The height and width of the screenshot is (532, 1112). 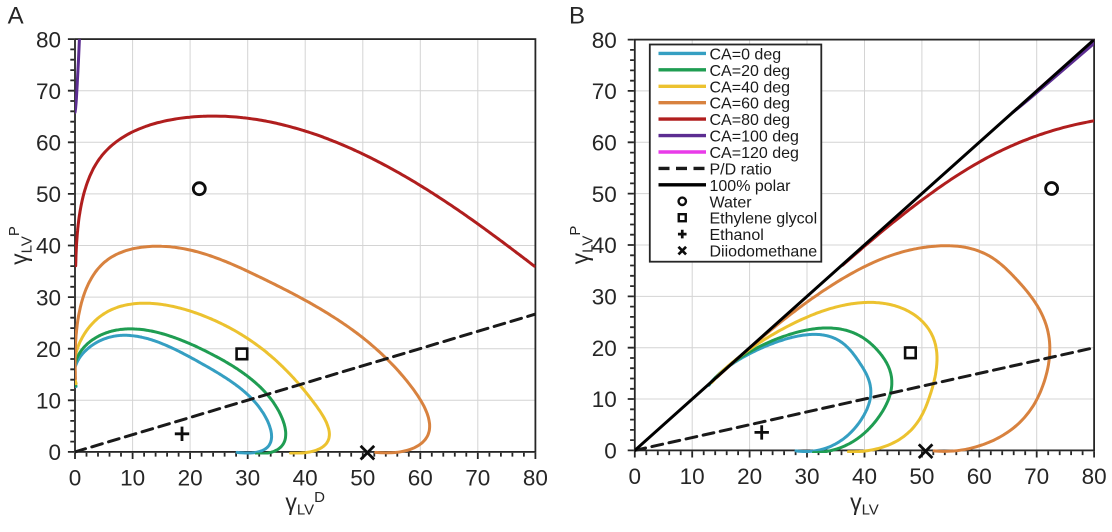 I want to click on svg-text: CA=60 deg, so click(x=750, y=104).